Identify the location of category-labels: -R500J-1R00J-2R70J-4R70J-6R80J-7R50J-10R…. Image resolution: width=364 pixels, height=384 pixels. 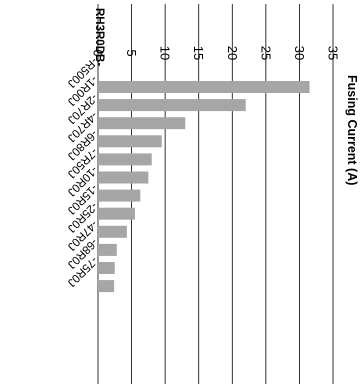
(82, 172).